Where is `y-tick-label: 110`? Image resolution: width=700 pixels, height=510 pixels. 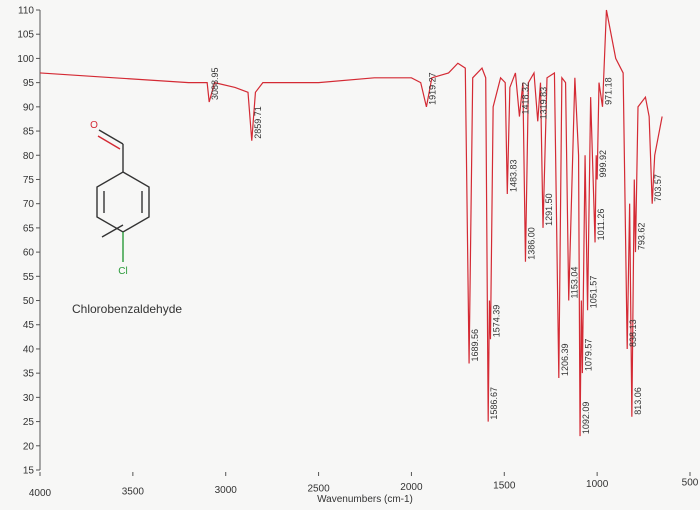 y-tick-label: 110 is located at coordinates (26, 11).